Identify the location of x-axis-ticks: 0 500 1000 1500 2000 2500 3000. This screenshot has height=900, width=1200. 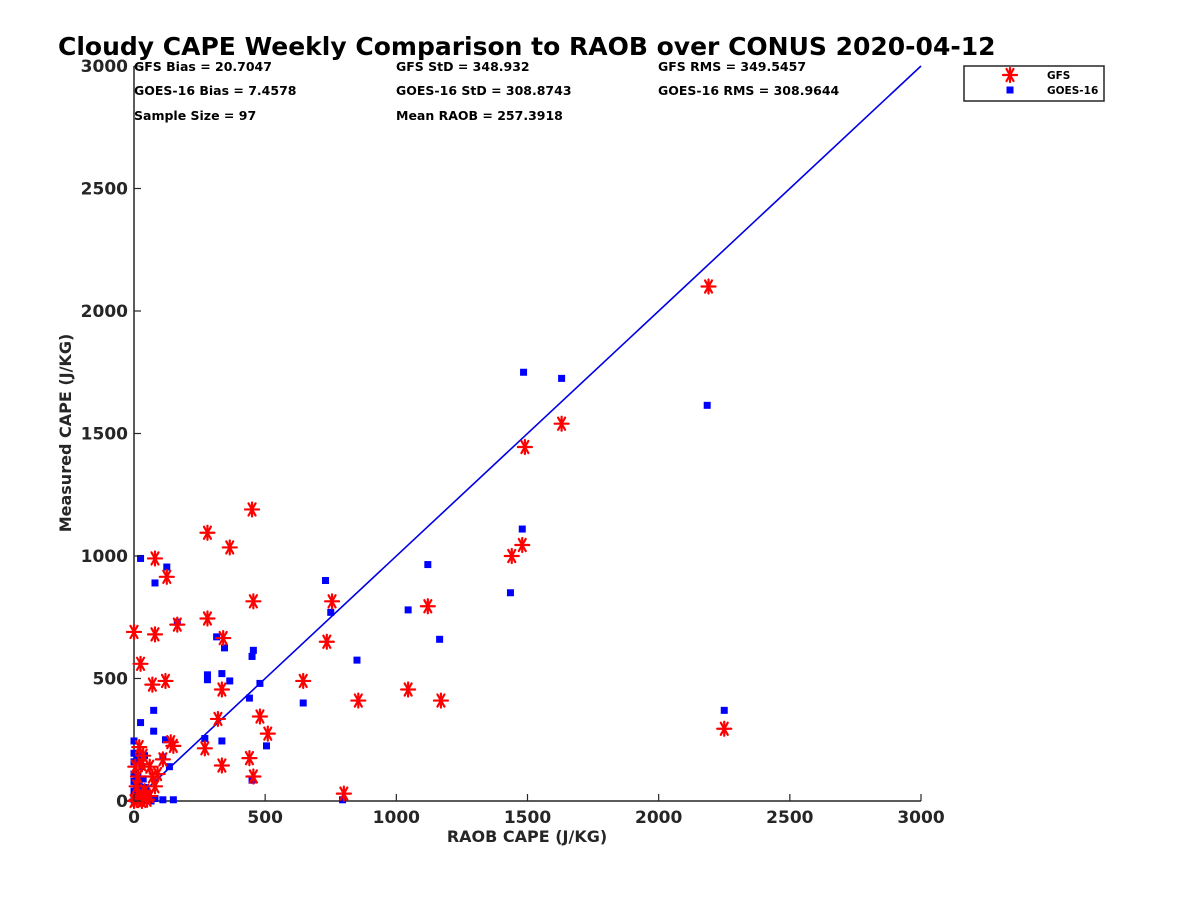
(536, 811).